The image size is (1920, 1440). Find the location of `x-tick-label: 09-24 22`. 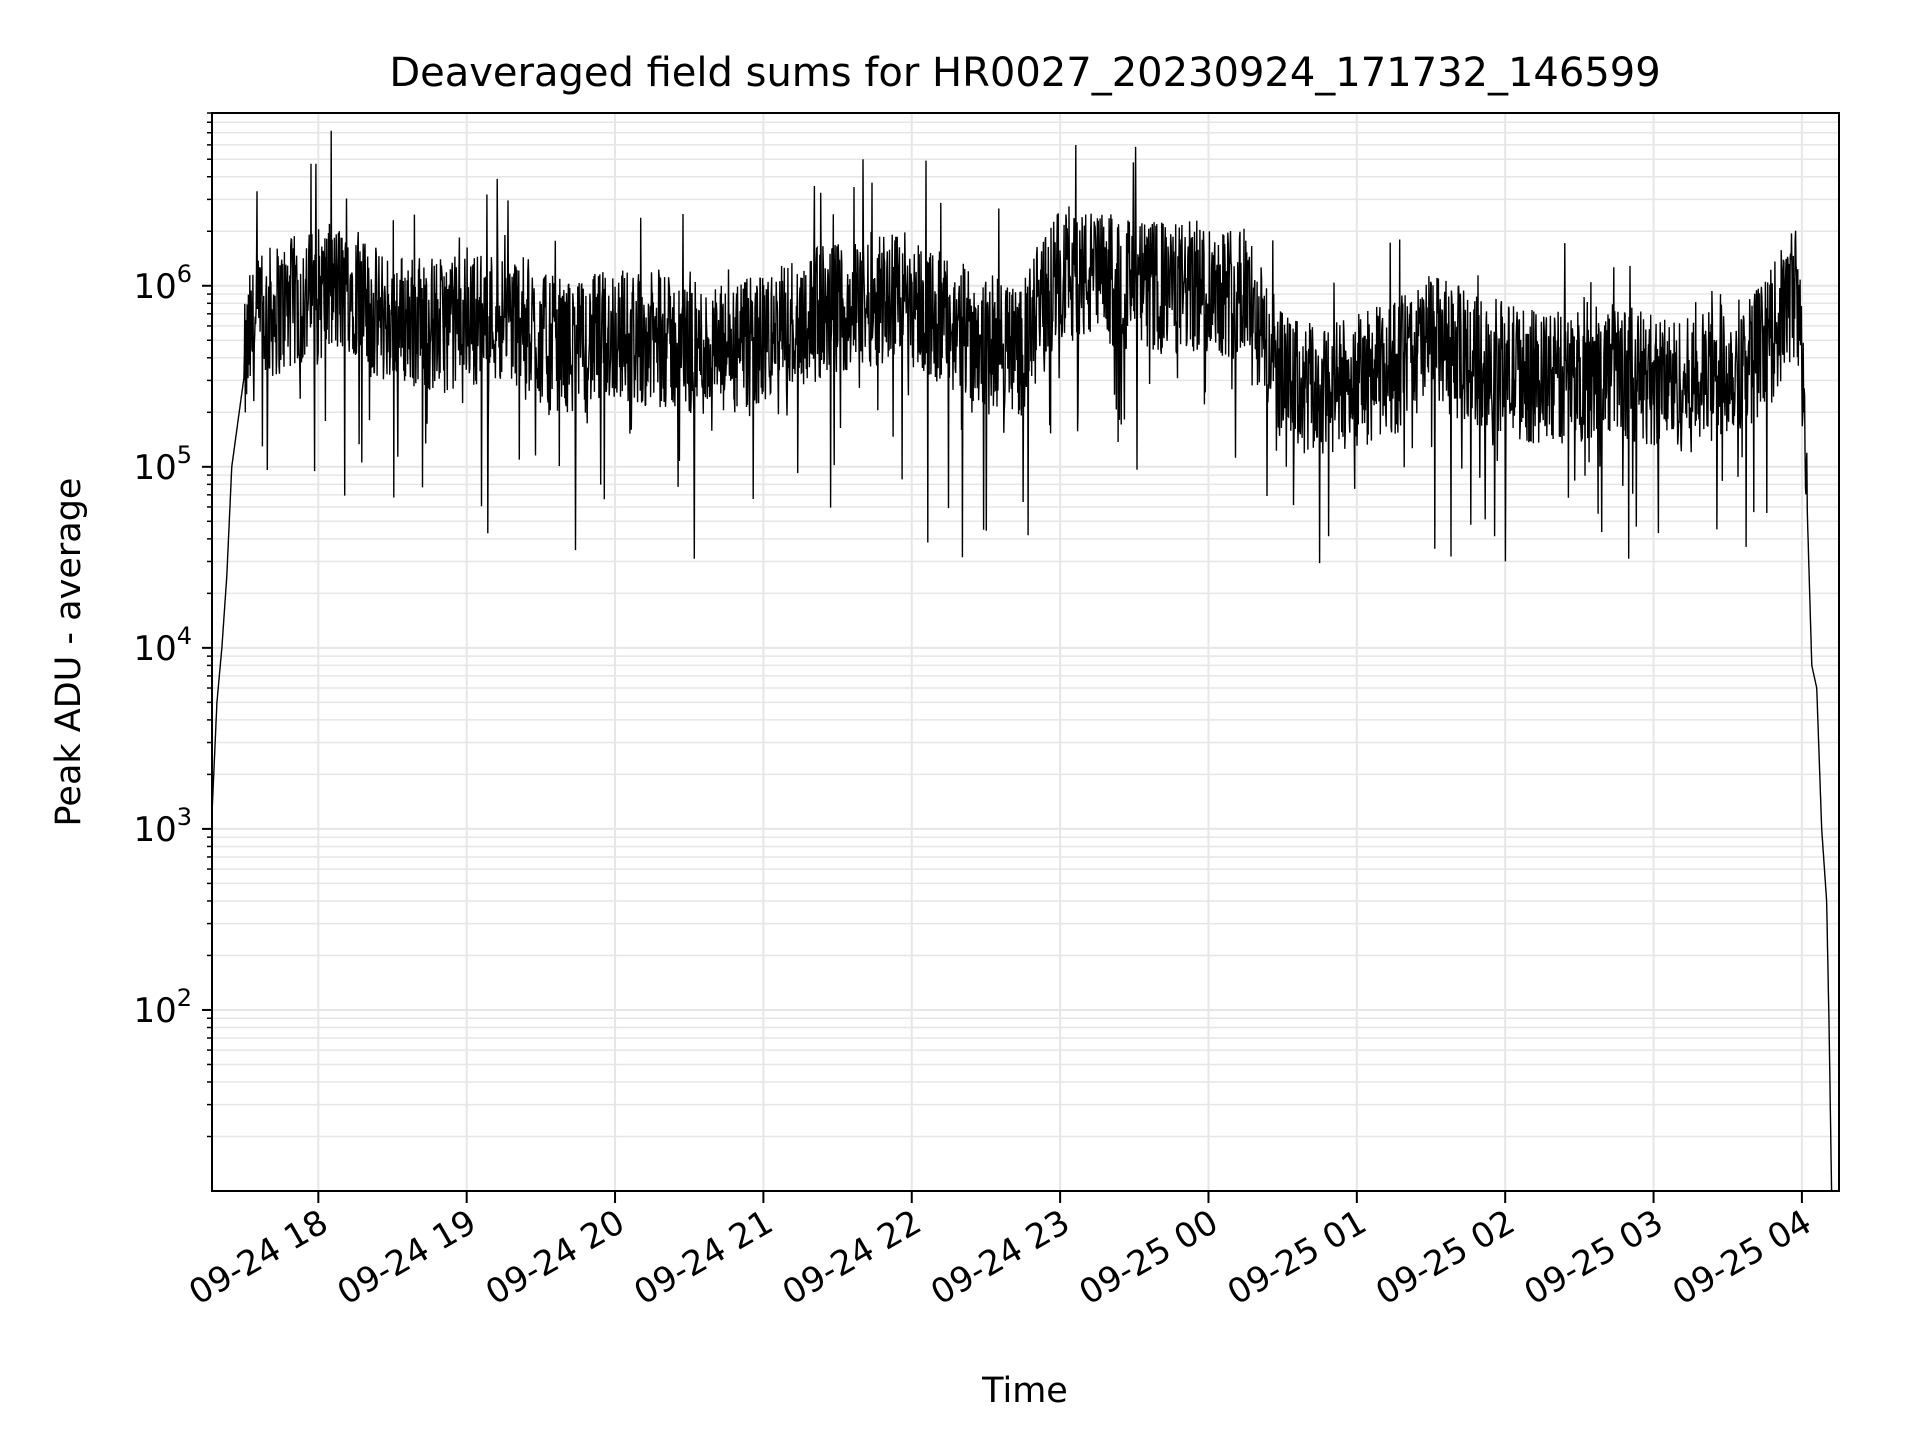

x-tick-label: 09-24 22 is located at coordinates (852, 1257).